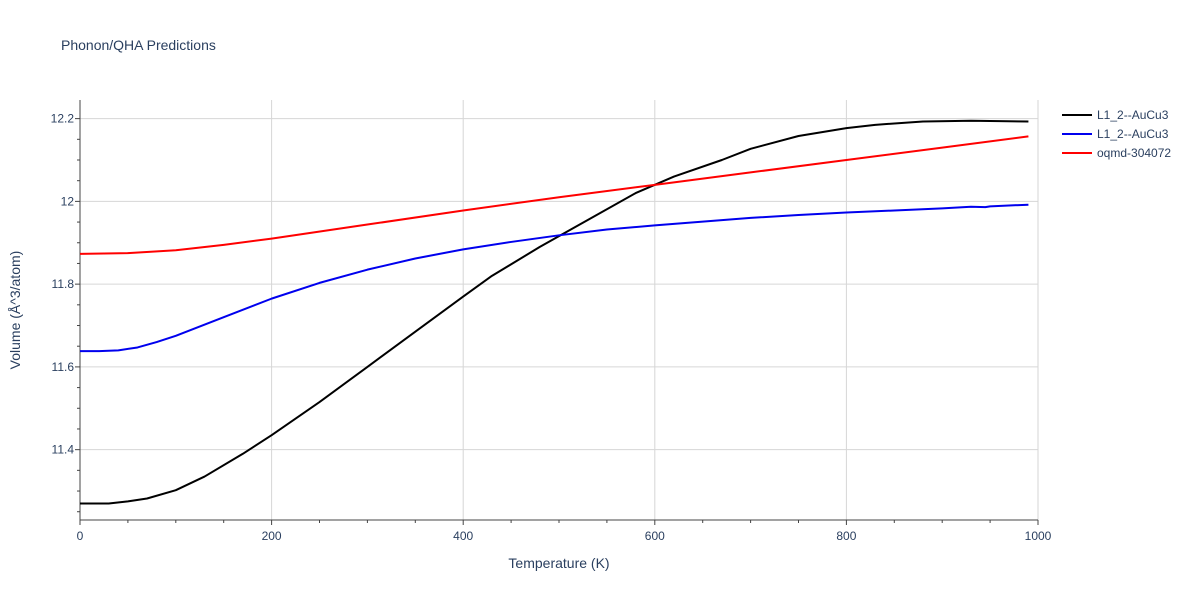 This screenshot has width=1200, height=605. I want to click on chart-title: Phonon/QHA Predictions, so click(138, 45).